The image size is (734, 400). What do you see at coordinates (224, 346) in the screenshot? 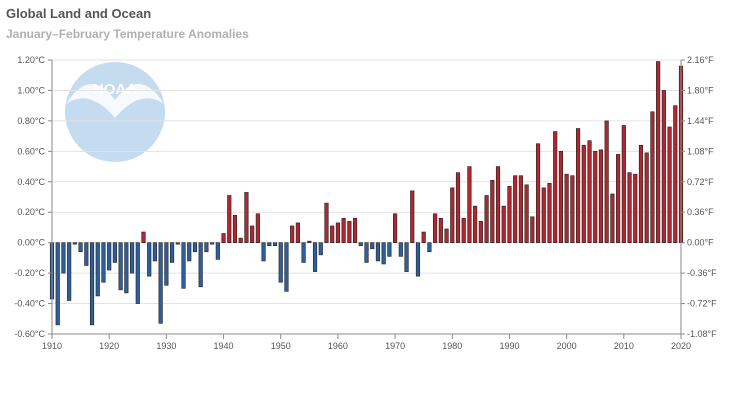
I see `x-tick-label: 1940` at bounding box center [224, 346].